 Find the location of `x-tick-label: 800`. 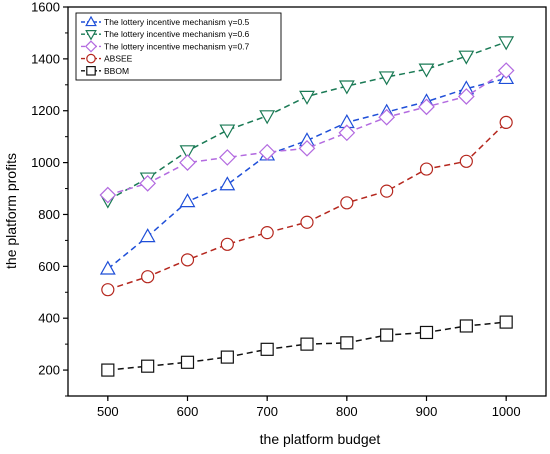

x-tick-label: 800 is located at coordinates (347, 411).